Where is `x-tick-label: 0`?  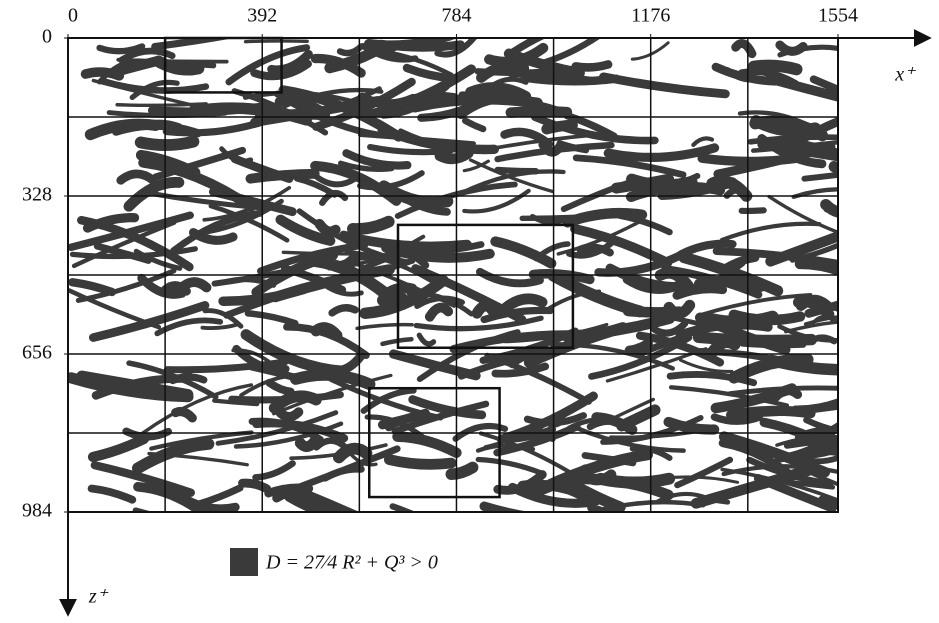
x-tick-label: 0 is located at coordinates (73, 16).